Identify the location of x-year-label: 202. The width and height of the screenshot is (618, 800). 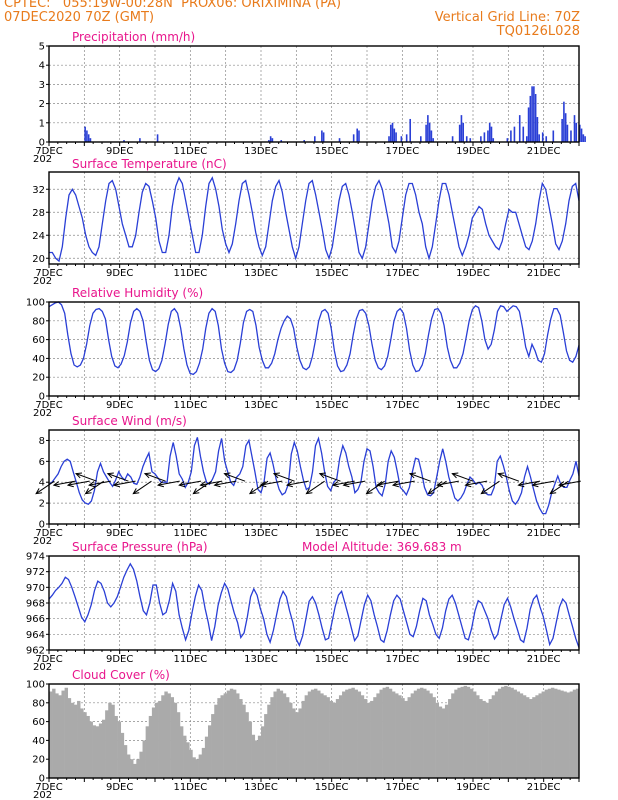
(42, 413).